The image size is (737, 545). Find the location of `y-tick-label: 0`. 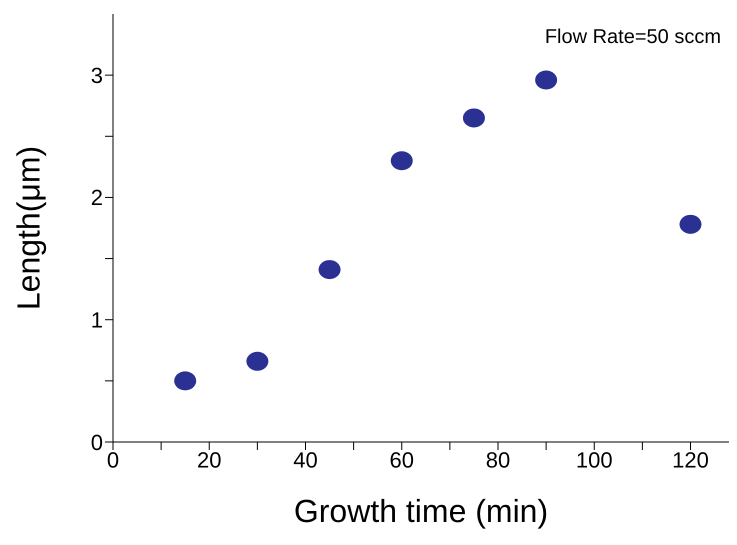

y-tick-label: 0 is located at coordinates (96, 442).